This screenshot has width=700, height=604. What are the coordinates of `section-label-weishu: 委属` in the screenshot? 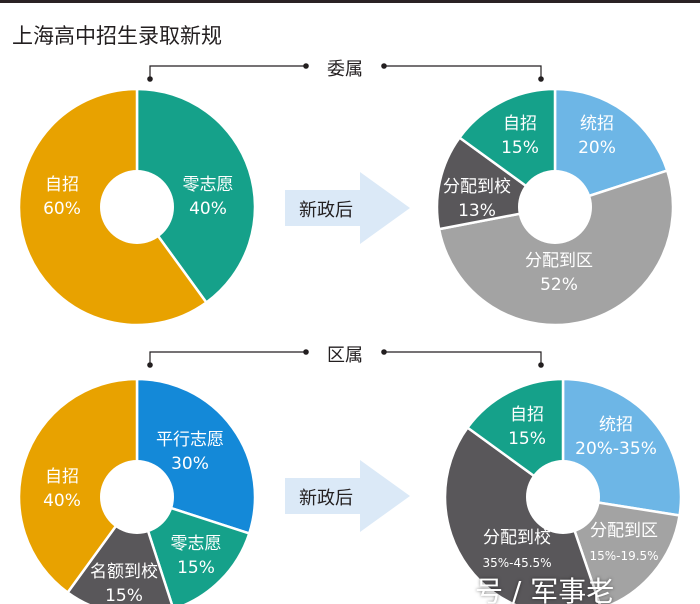 It's located at (345, 69).